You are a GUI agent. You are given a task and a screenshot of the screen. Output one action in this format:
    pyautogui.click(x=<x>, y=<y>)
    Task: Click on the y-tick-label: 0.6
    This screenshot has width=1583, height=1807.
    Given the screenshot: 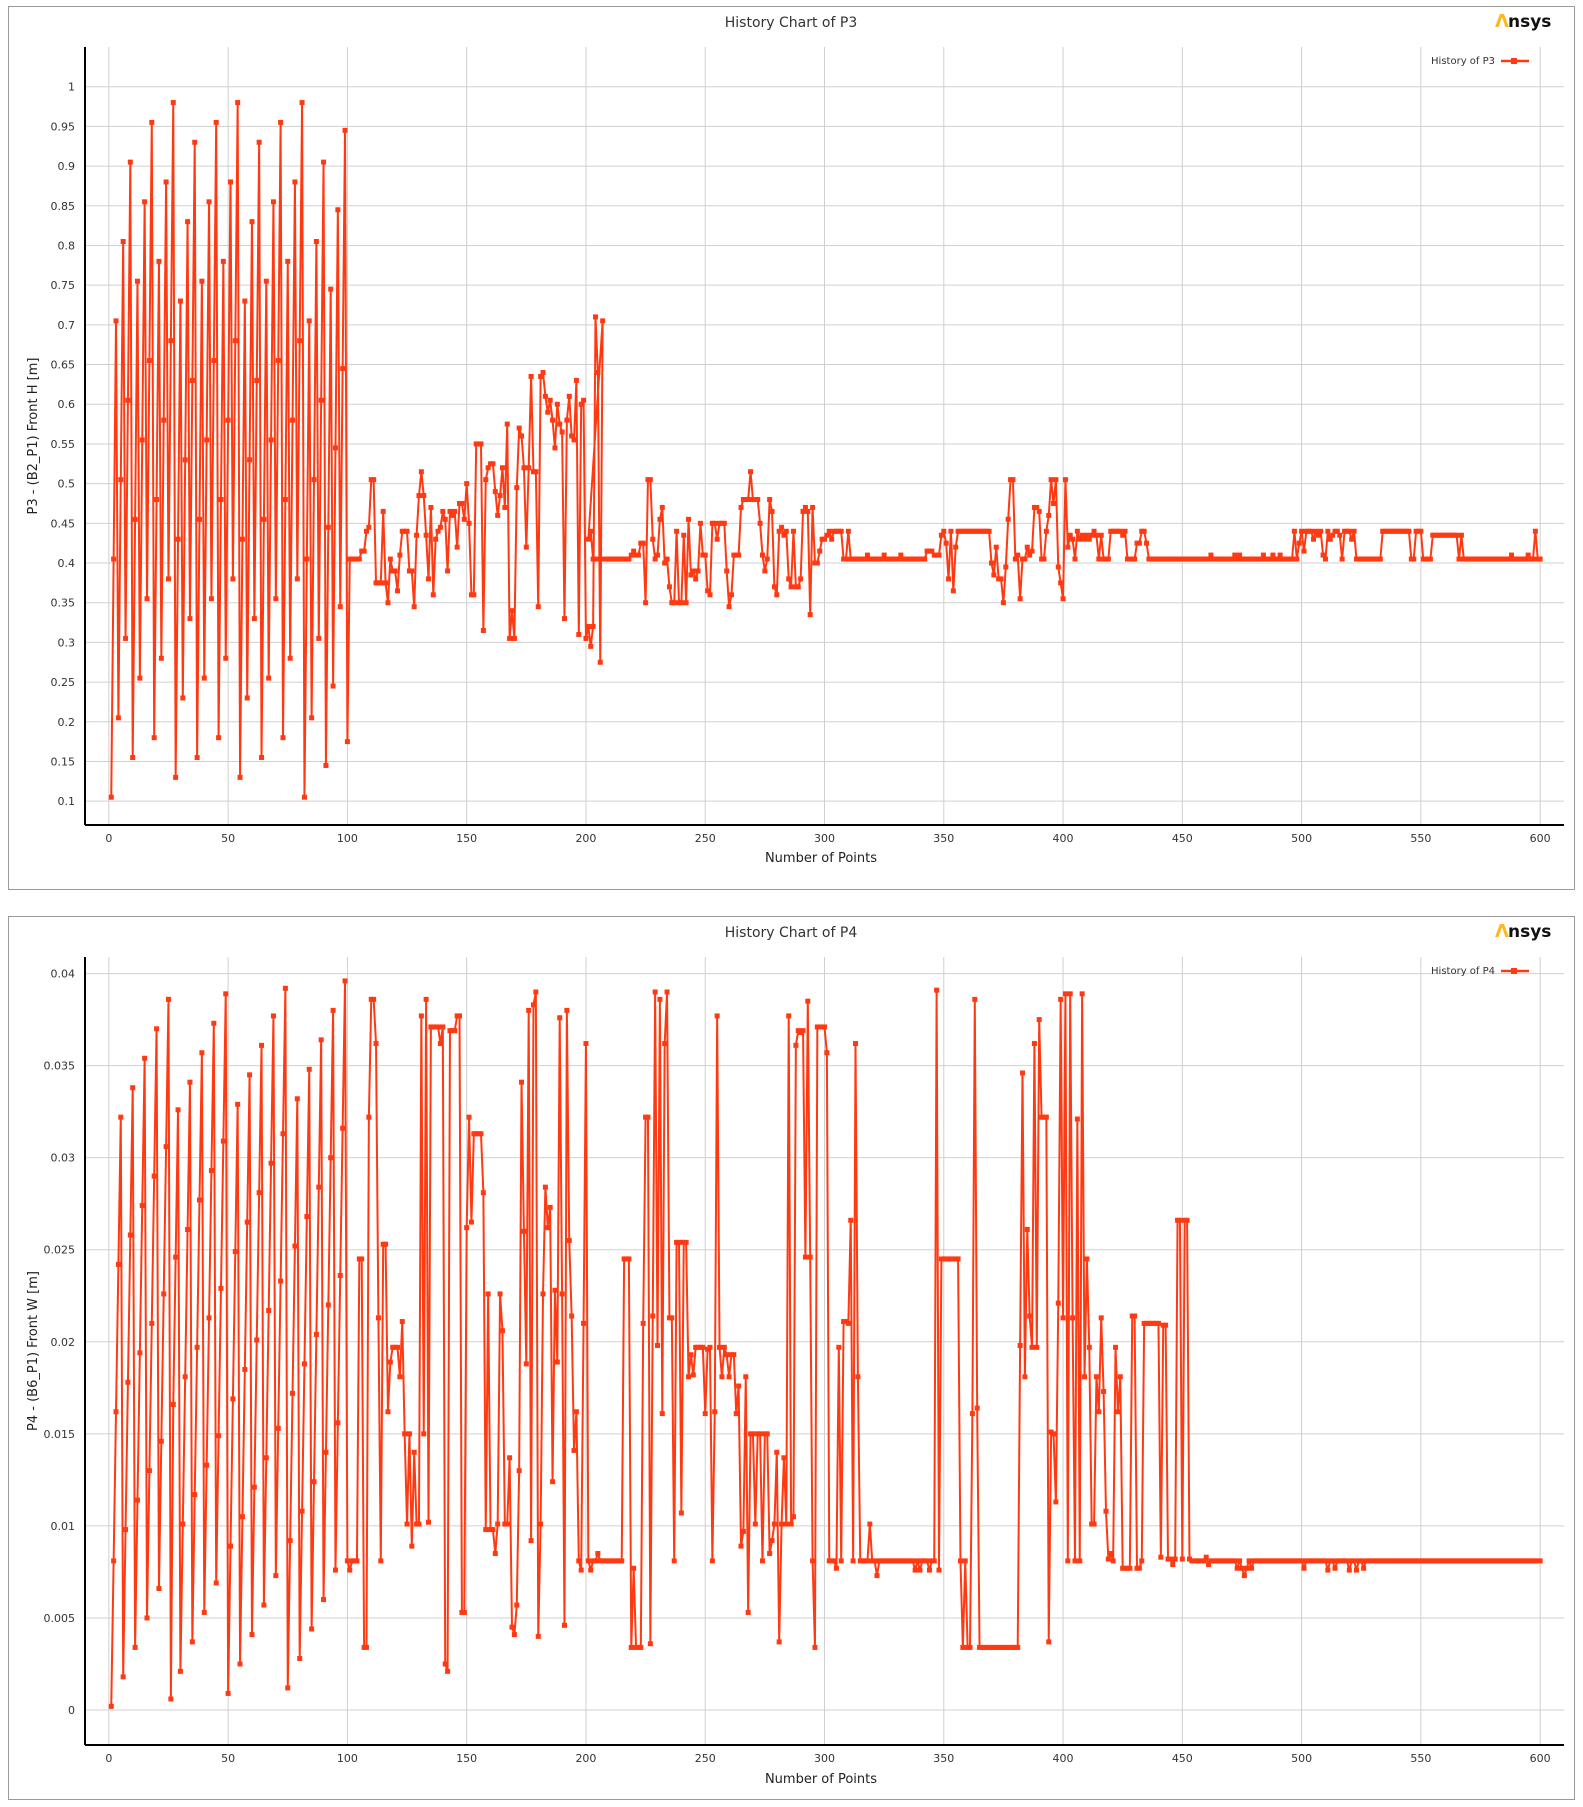 What is the action you would take?
    pyautogui.click(x=67, y=404)
    